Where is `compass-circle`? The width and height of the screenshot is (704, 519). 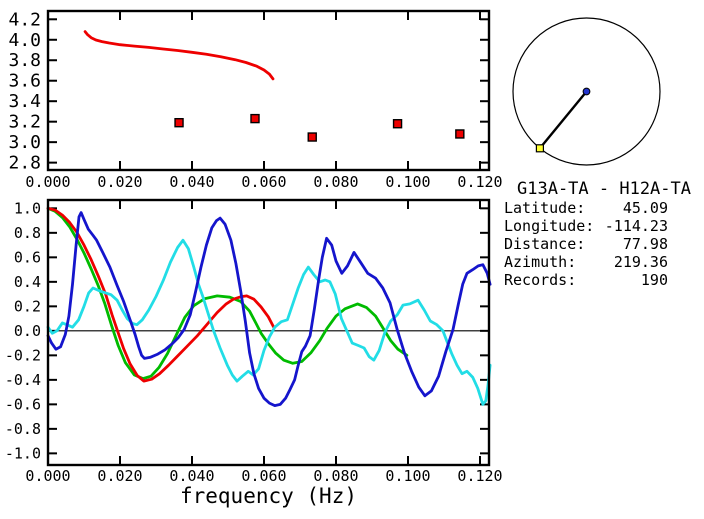
compass-circle is located at coordinates (586, 91).